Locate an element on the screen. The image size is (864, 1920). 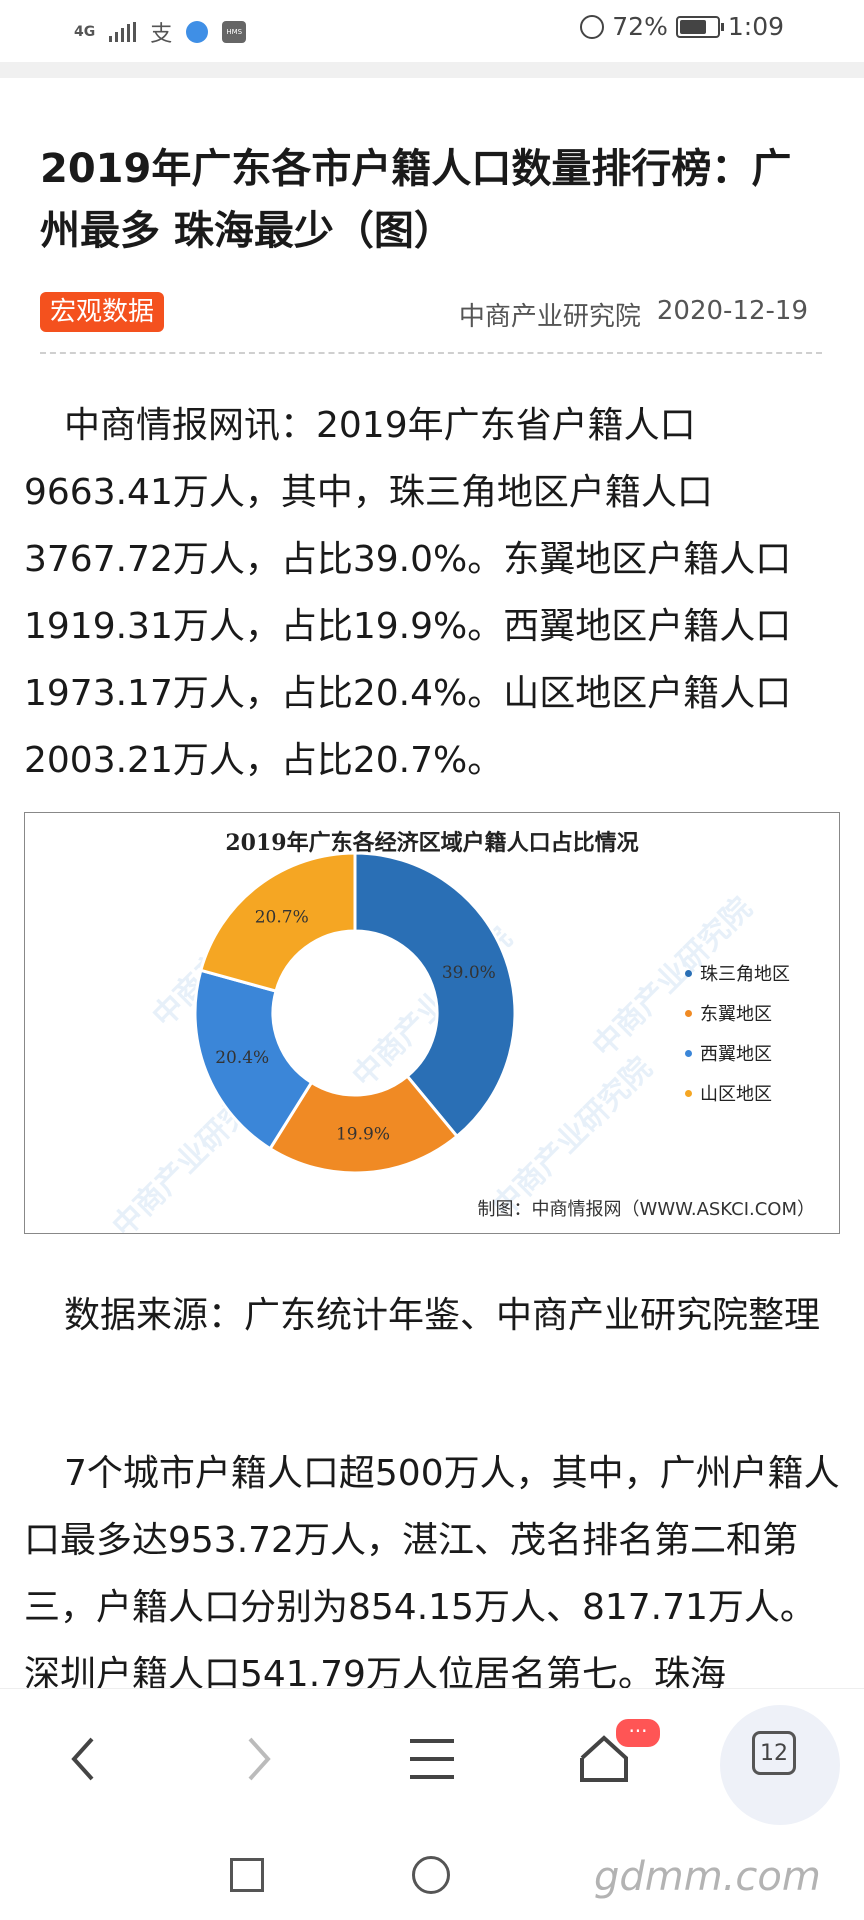
legend-item: 东翼地区 is located at coordinates (737, 1013).